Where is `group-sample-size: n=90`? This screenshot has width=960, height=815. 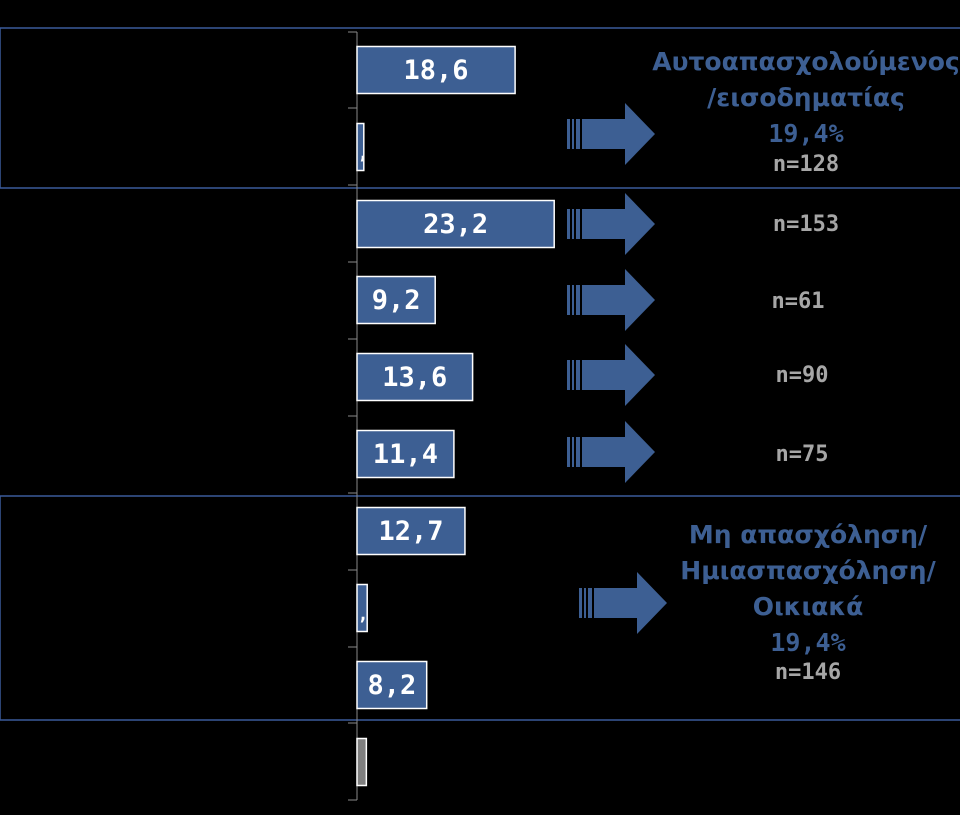
group-sample-size: n=90 is located at coordinates (802, 375).